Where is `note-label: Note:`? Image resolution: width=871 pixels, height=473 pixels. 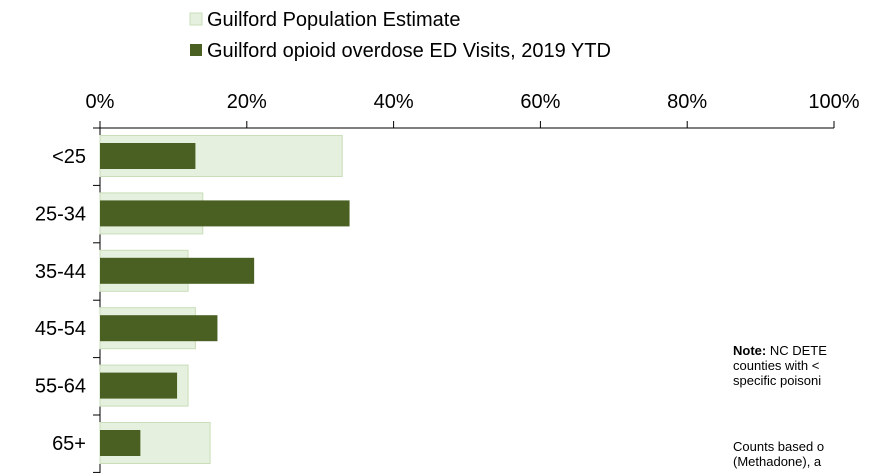 note-label: Note: is located at coordinates (750, 350).